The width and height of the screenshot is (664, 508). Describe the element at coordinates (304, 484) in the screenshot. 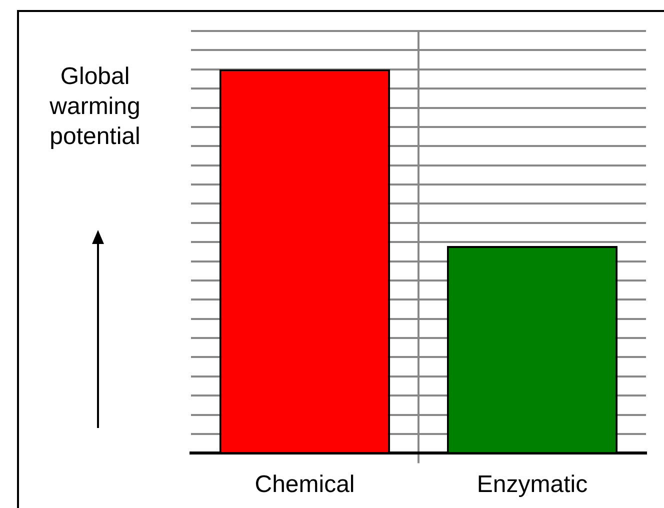

I see `x-tick-label: Chemical` at that location.